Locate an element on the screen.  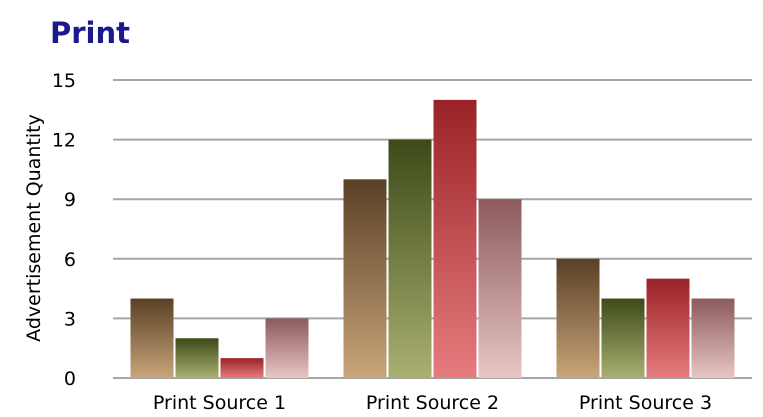
y-tick-label: 3 is located at coordinates (70, 319).